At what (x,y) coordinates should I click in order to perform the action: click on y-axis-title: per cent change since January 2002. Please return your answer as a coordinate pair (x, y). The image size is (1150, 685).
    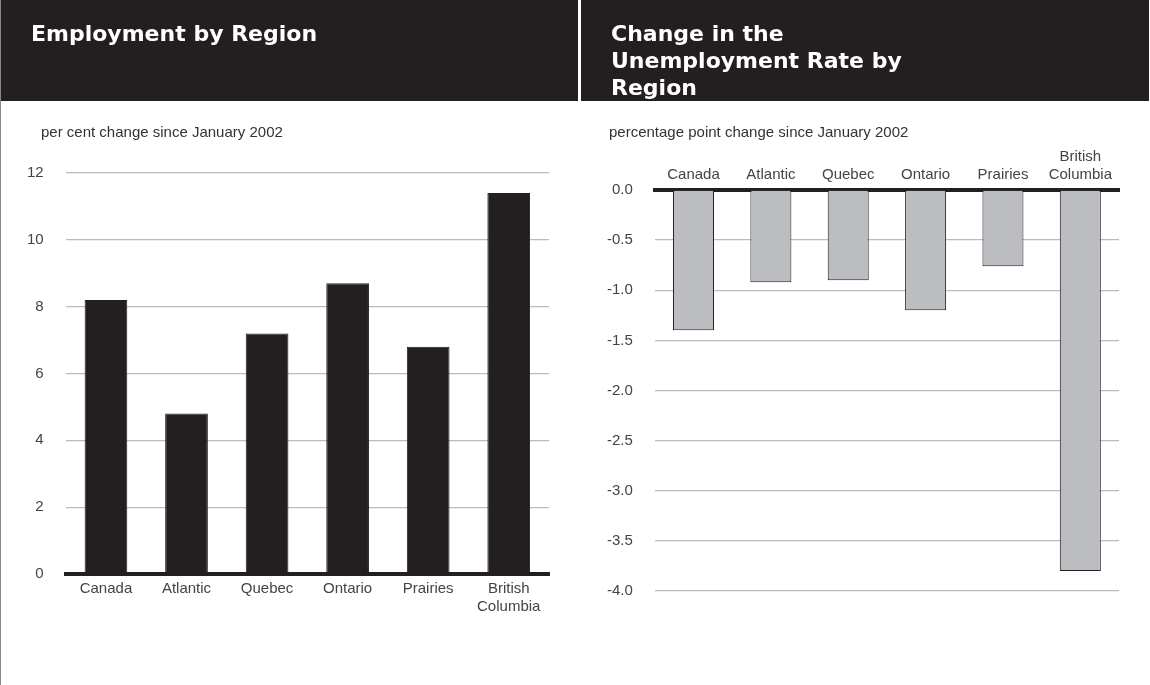
    Looking at the image, I should click on (162, 131).